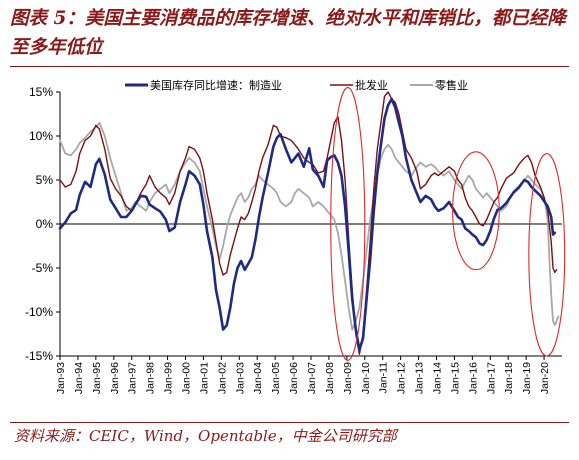 The image size is (579, 460). What do you see at coordinates (39, 356) in the screenshot?
I see `y-tick-label: -15%` at bounding box center [39, 356].